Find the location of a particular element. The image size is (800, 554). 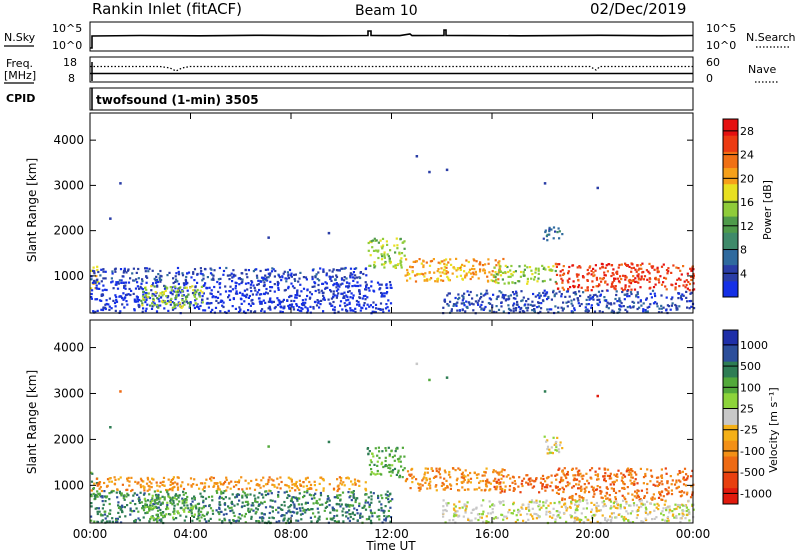

x-tick-label: 00:00 is located at coordinates (693, 534).